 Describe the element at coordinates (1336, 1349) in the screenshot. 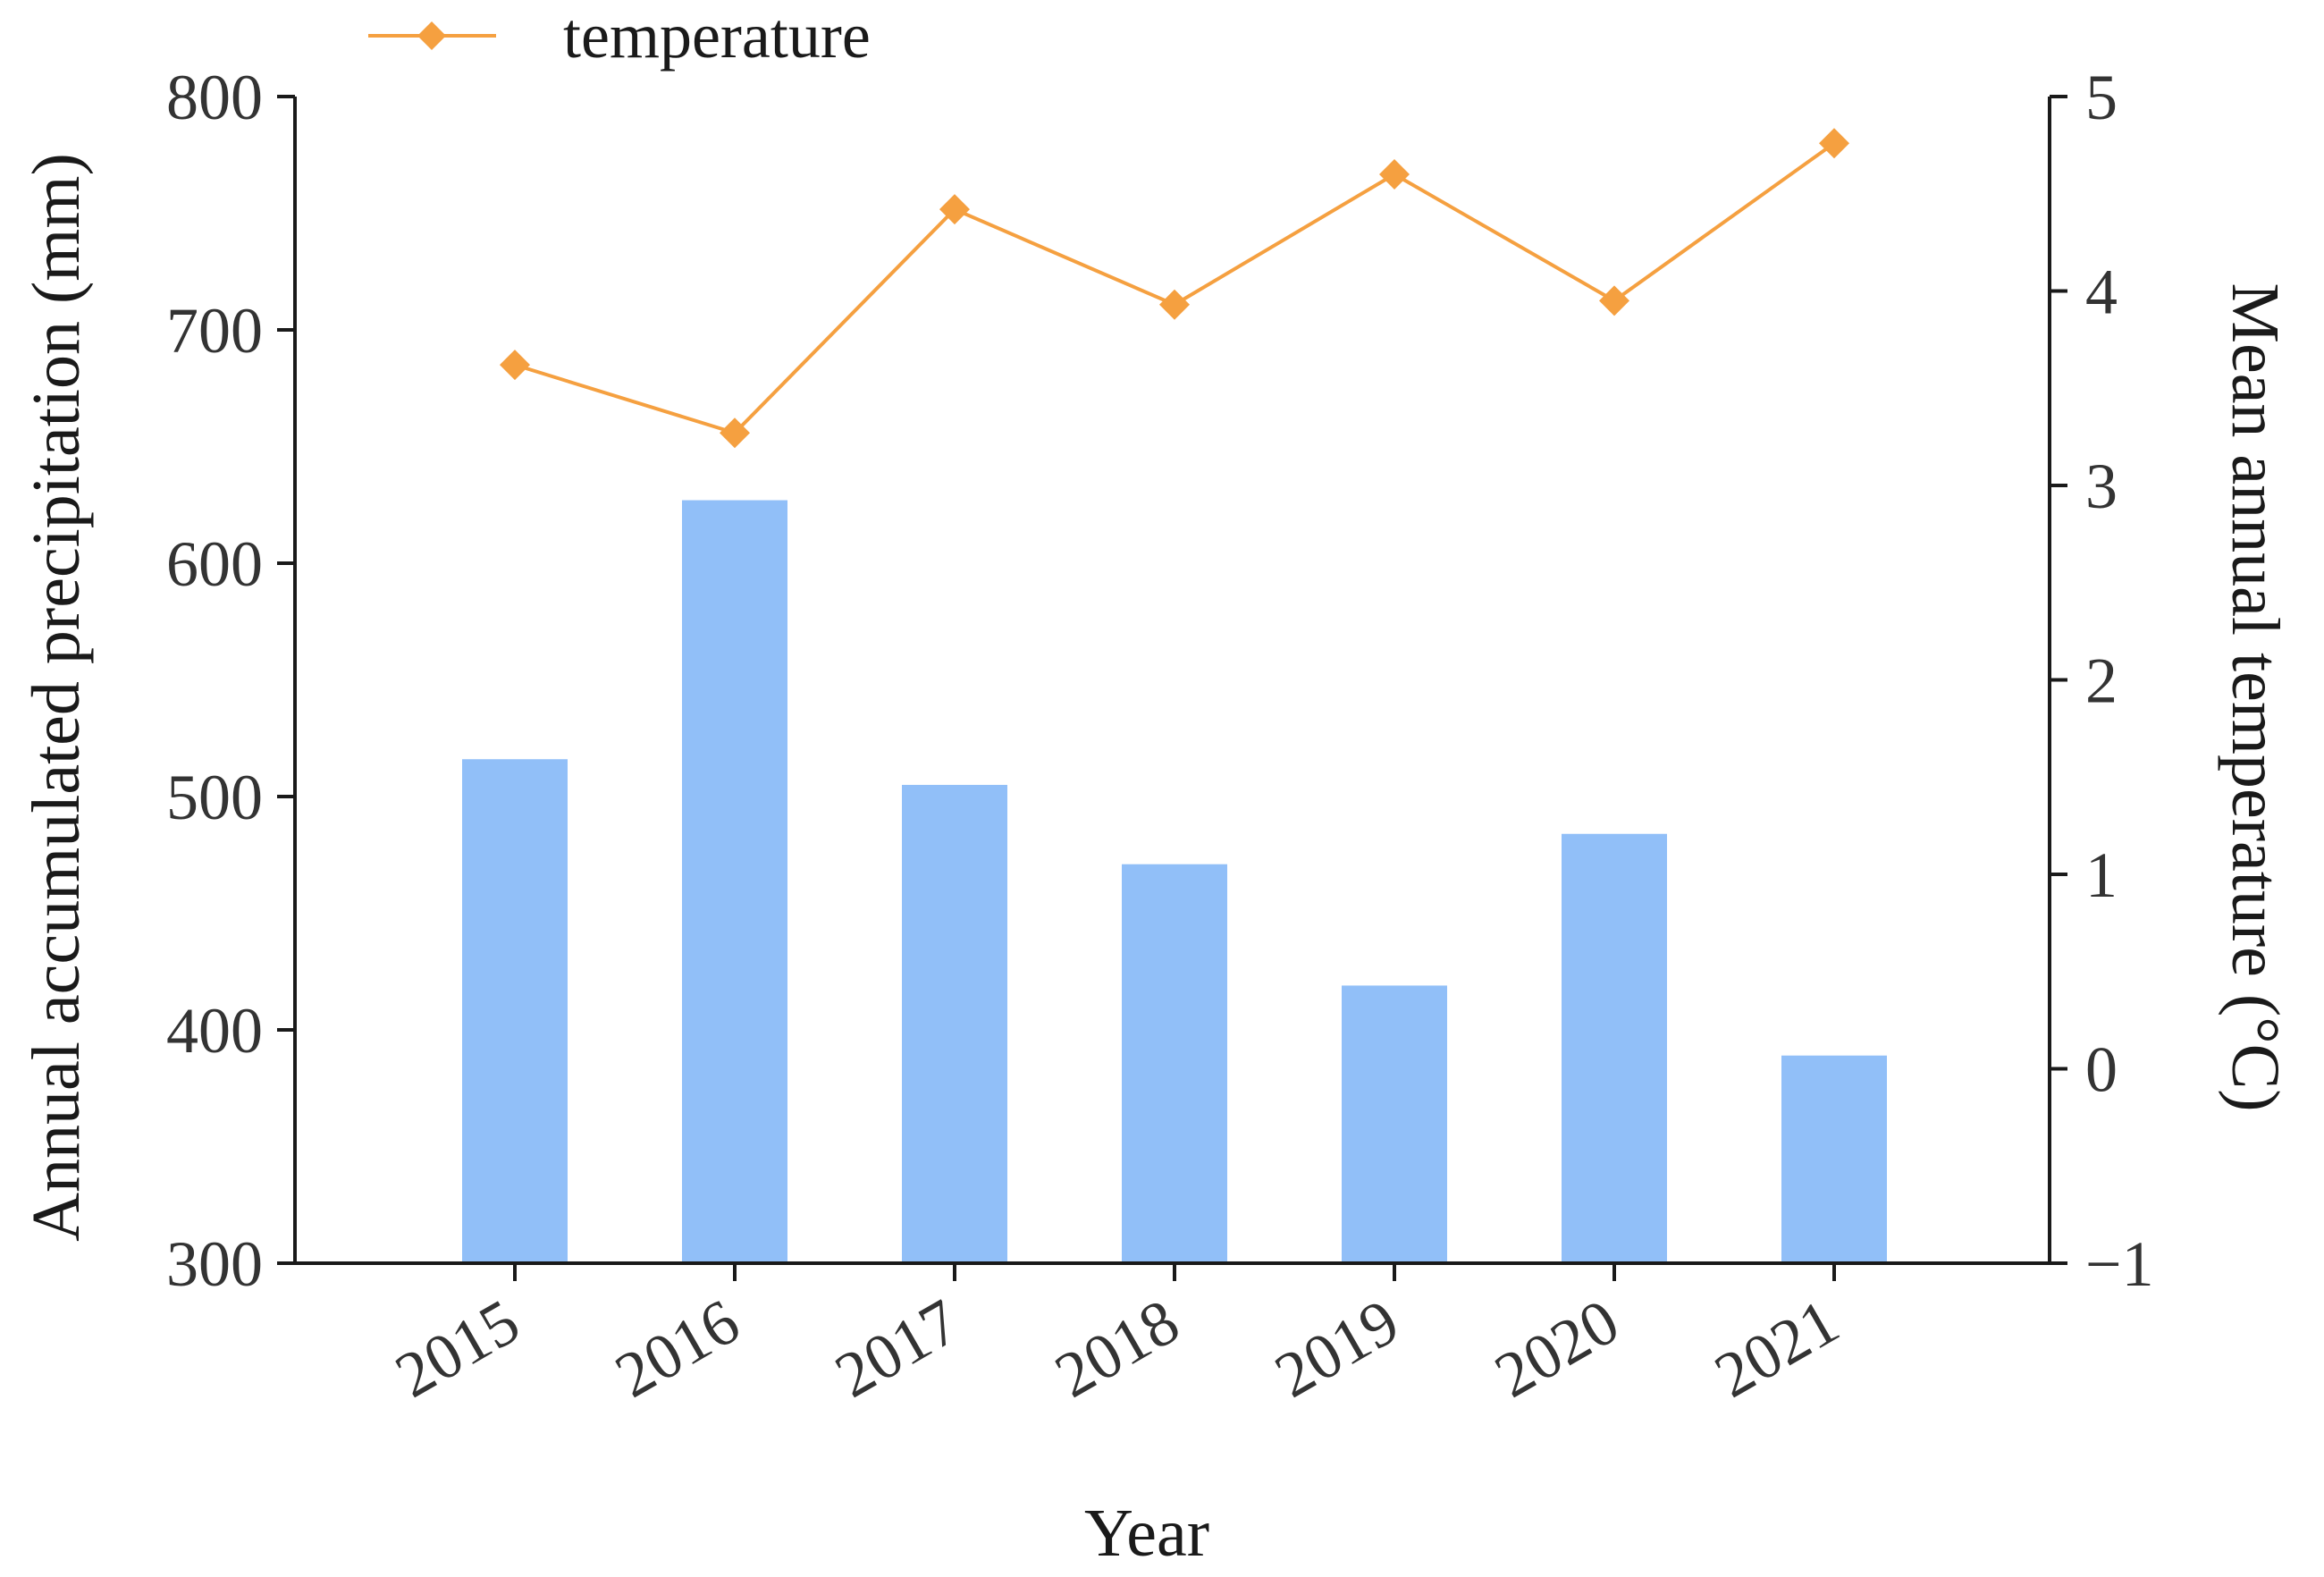

I see `x-tick-label-2019: 2019` at that location.